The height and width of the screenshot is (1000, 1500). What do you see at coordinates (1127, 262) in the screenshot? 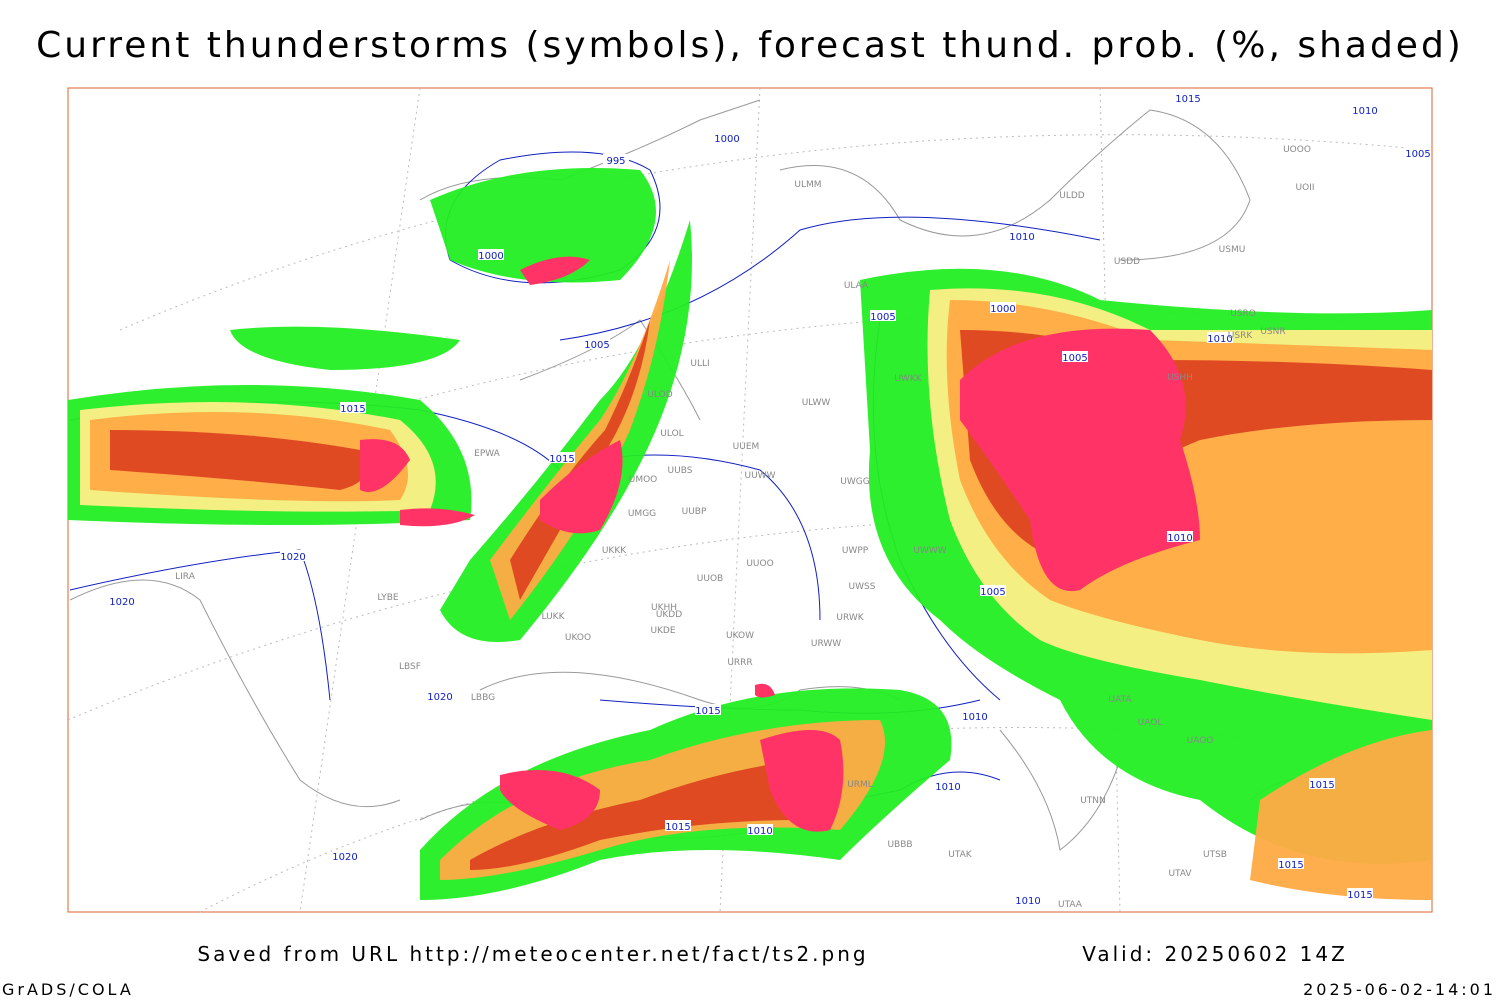
I see `station-code: USDD` at bounding box center [1127, 262].